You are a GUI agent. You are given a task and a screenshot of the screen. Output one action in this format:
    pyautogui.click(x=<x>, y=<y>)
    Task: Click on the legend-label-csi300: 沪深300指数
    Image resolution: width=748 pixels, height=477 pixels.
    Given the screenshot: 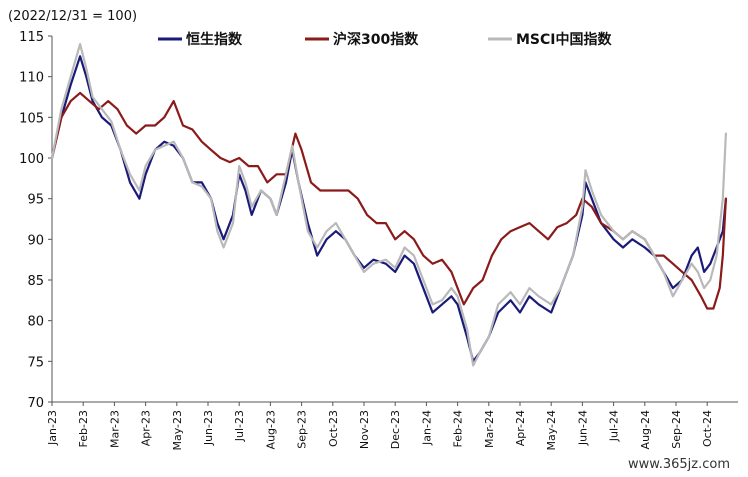 What is the action you would take?
    pyautogui.click(x=376, y=39)
    